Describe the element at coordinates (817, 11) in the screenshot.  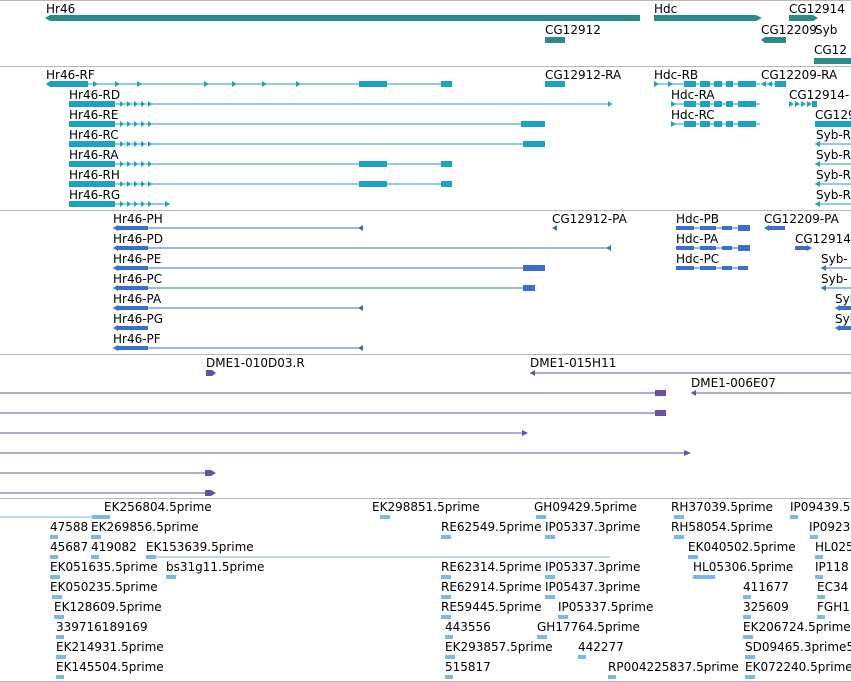
I see `gene-cg12914: CG12914` at that location.